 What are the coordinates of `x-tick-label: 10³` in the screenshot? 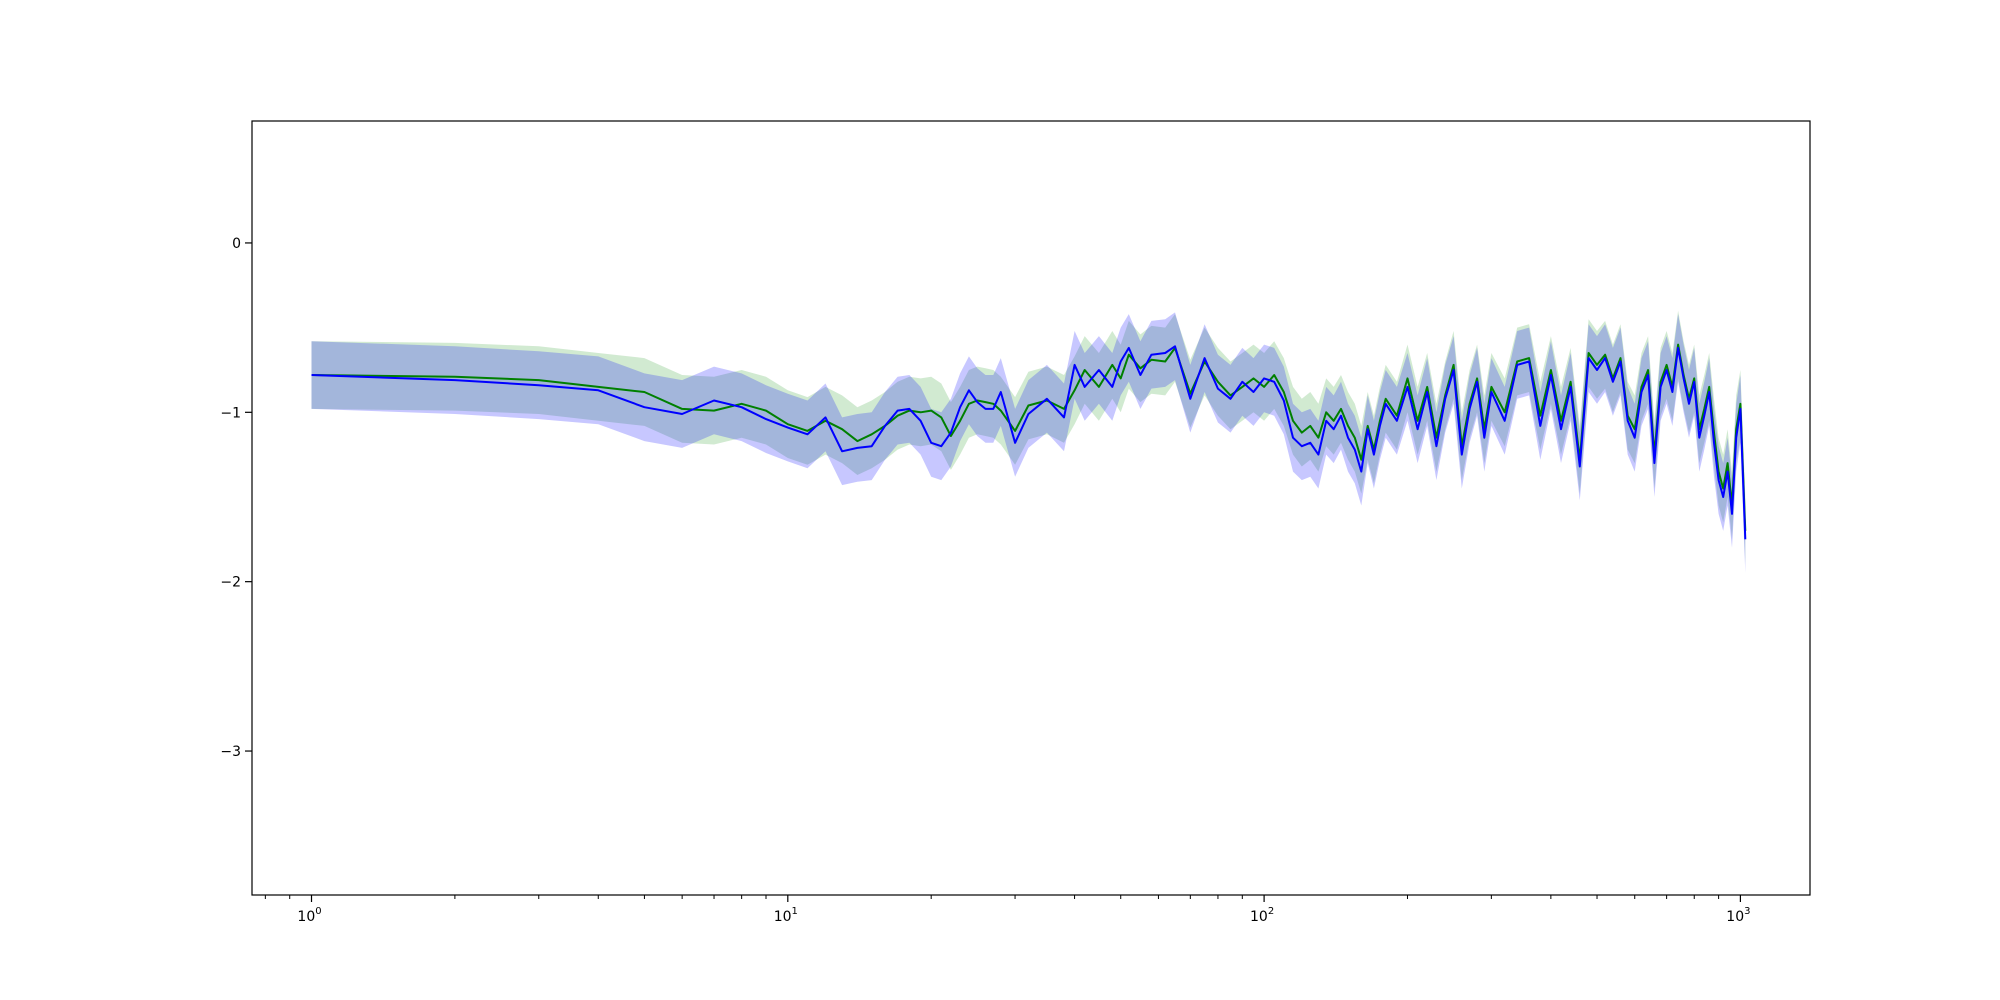 It's located at (1738, 915).